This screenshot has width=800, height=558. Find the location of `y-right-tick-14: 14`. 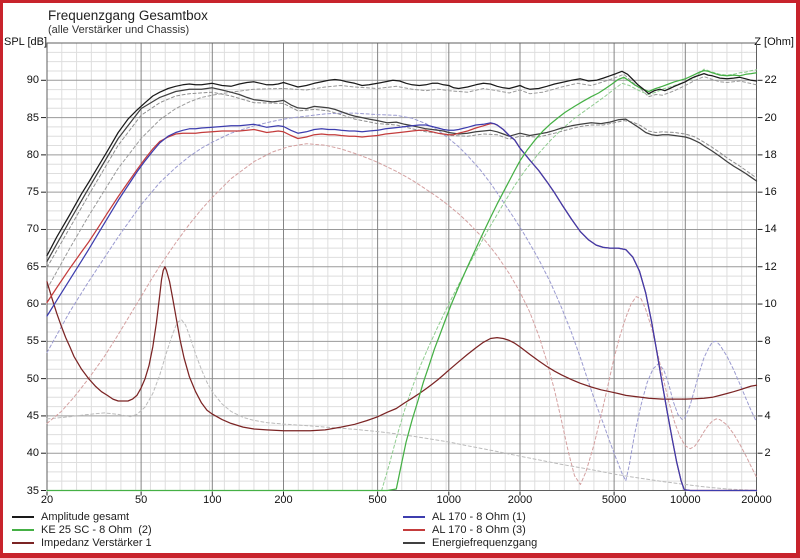

y-right-tick-14: 14 is located at coordinates (770, 229).